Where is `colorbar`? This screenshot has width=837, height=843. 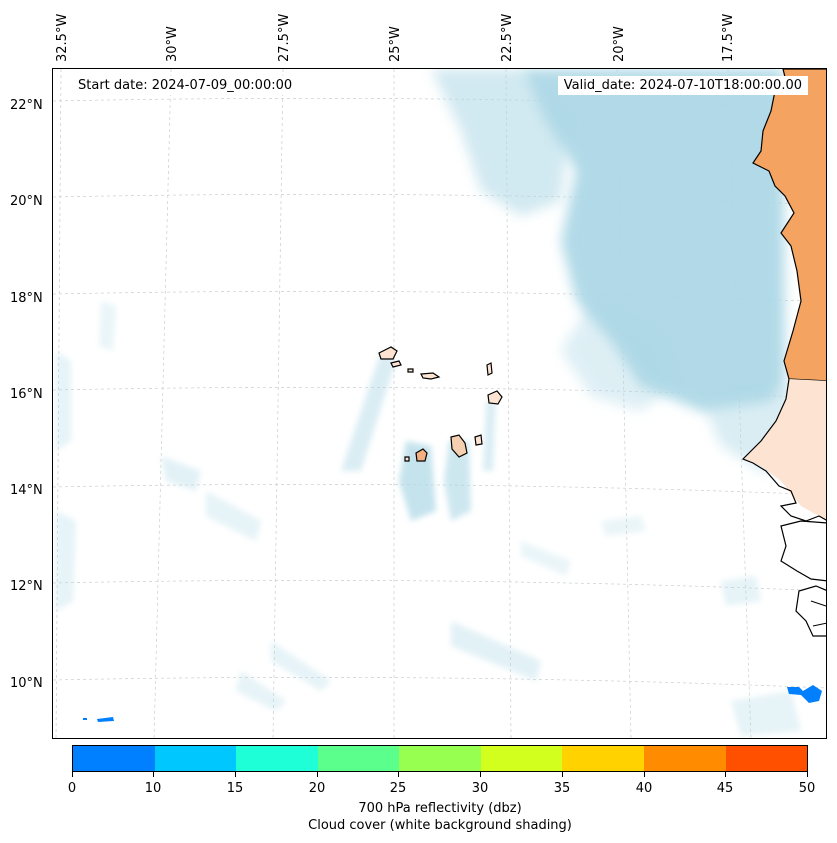 colorbar is located at coordinates (440, 758).